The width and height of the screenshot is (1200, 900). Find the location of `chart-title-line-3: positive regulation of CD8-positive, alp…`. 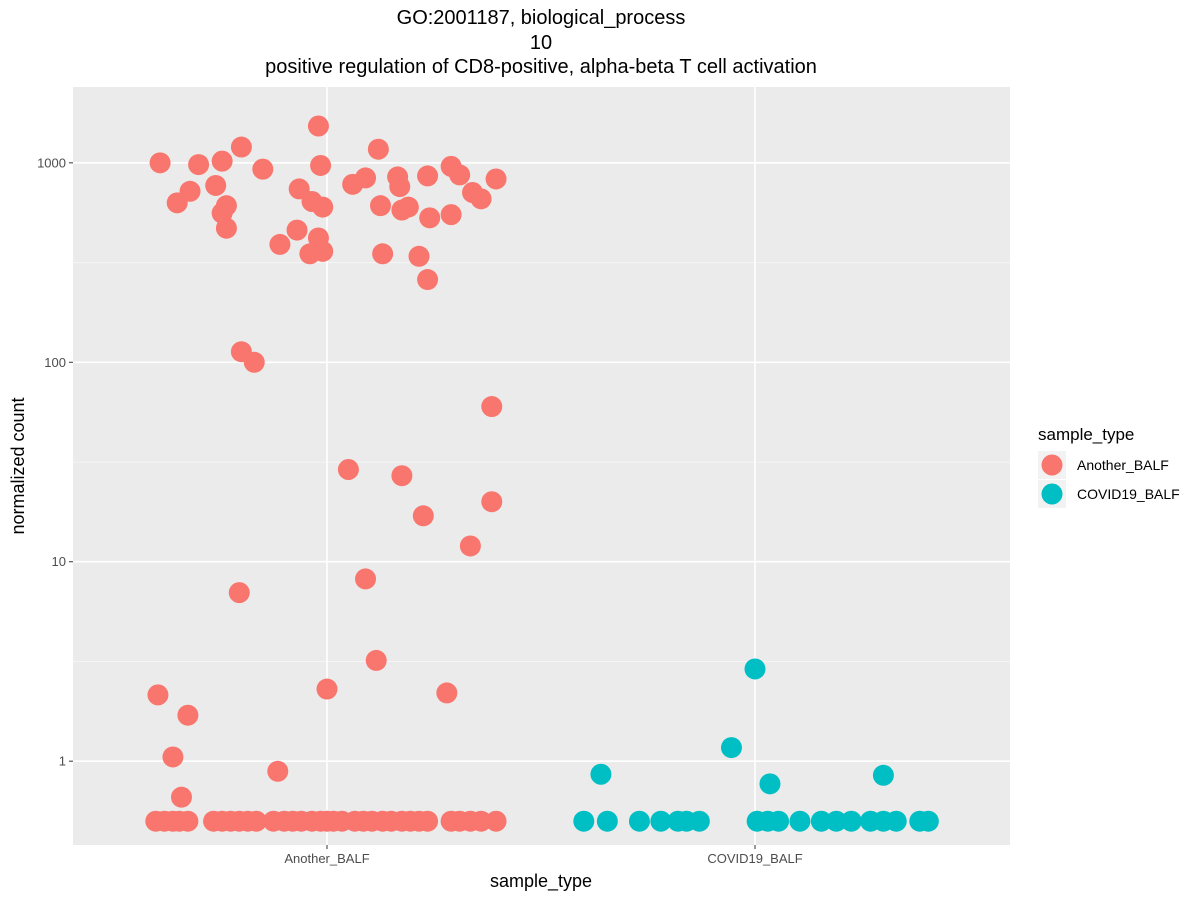

chart-title-line-3: positive regulation of CD8-positive, alp… is located at coordinates (541, 67).